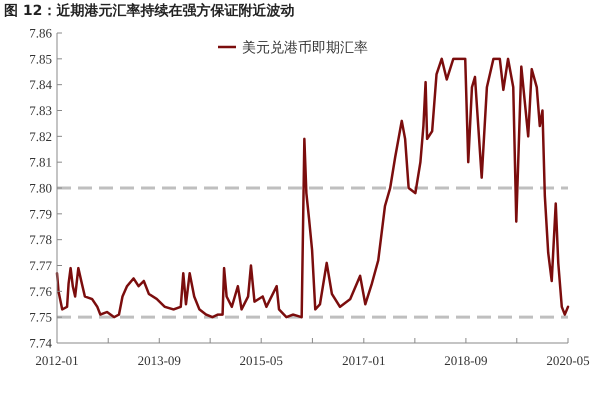  What do you see at coordinates (149, 10) in the screenshot?
I see `chart-title: 图 12：近期港元汇率持续在强方保证附近波动` at bounding box center [149, 10].